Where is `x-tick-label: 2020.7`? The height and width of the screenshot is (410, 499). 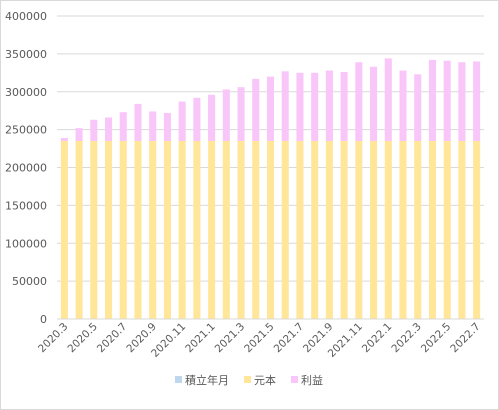
x-tick-label: 2020.7 is located at coordinates (112, 338).